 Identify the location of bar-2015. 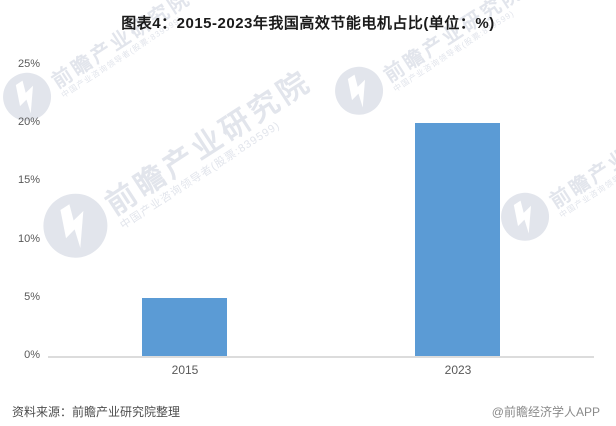
(184, 327).